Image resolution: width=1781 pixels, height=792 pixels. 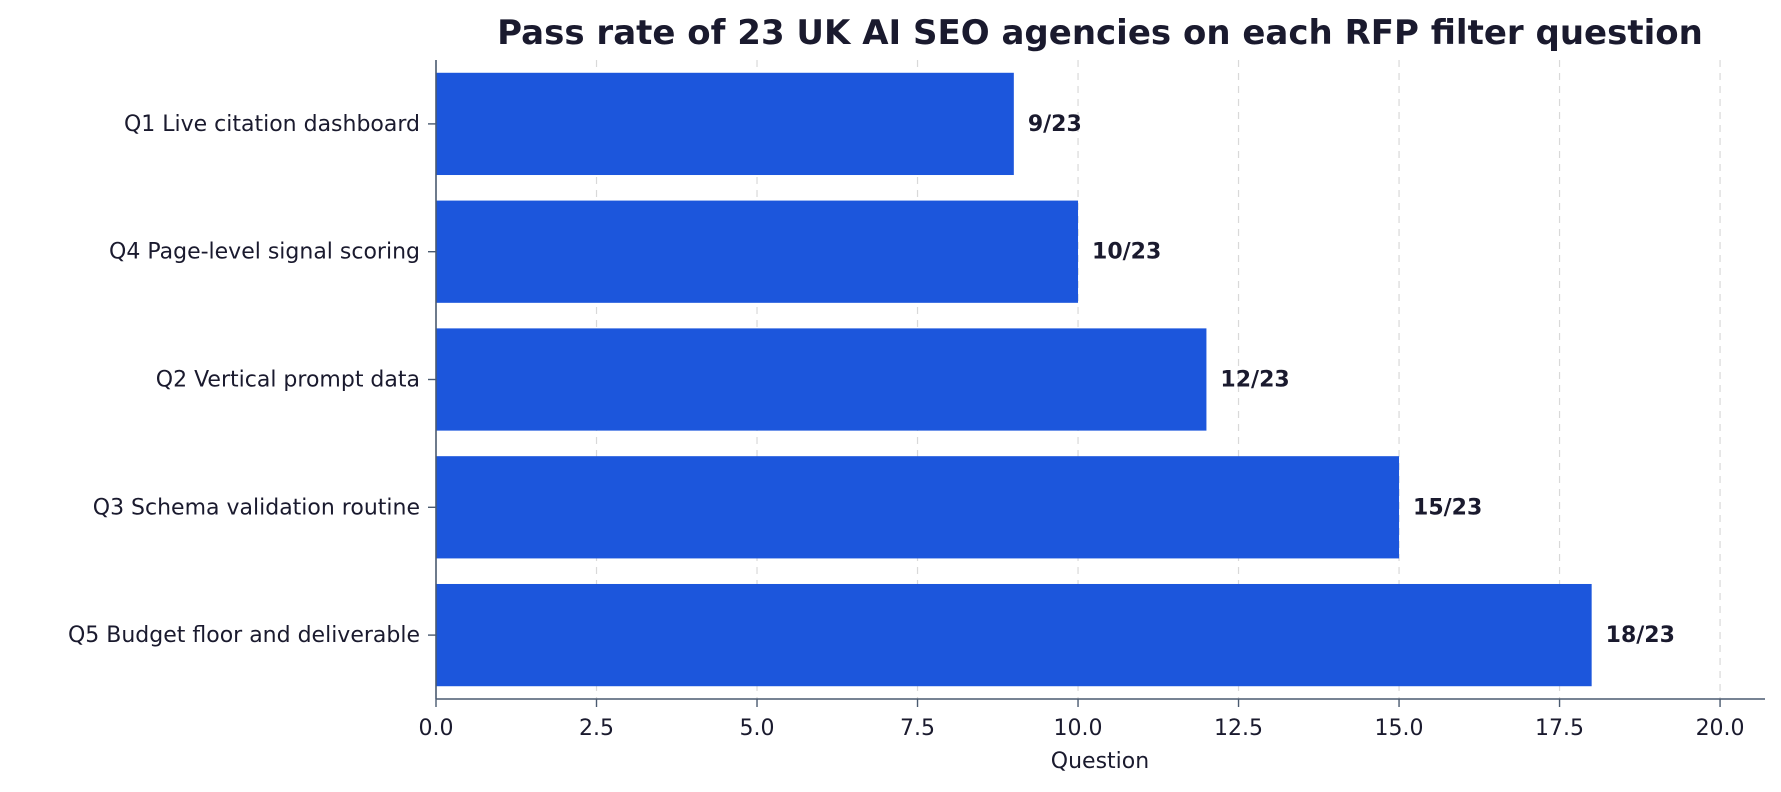 I want to click on x-tick-label: 10.0, so click(x=1078, y=728).